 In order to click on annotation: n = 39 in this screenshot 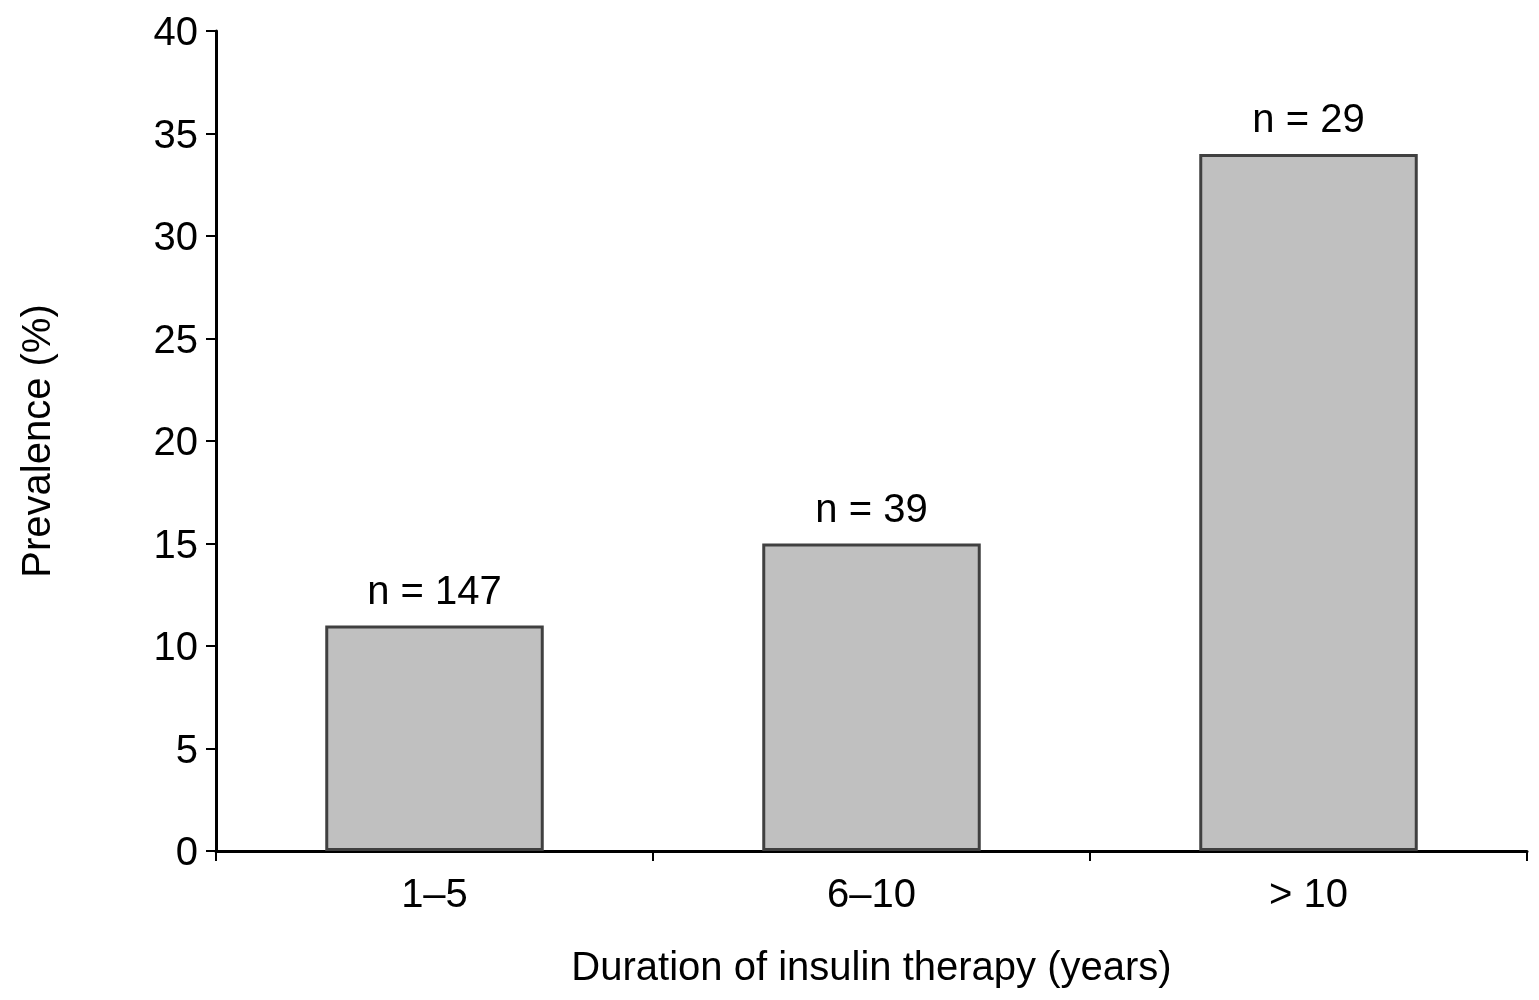, I will do `click(871, 507)`.